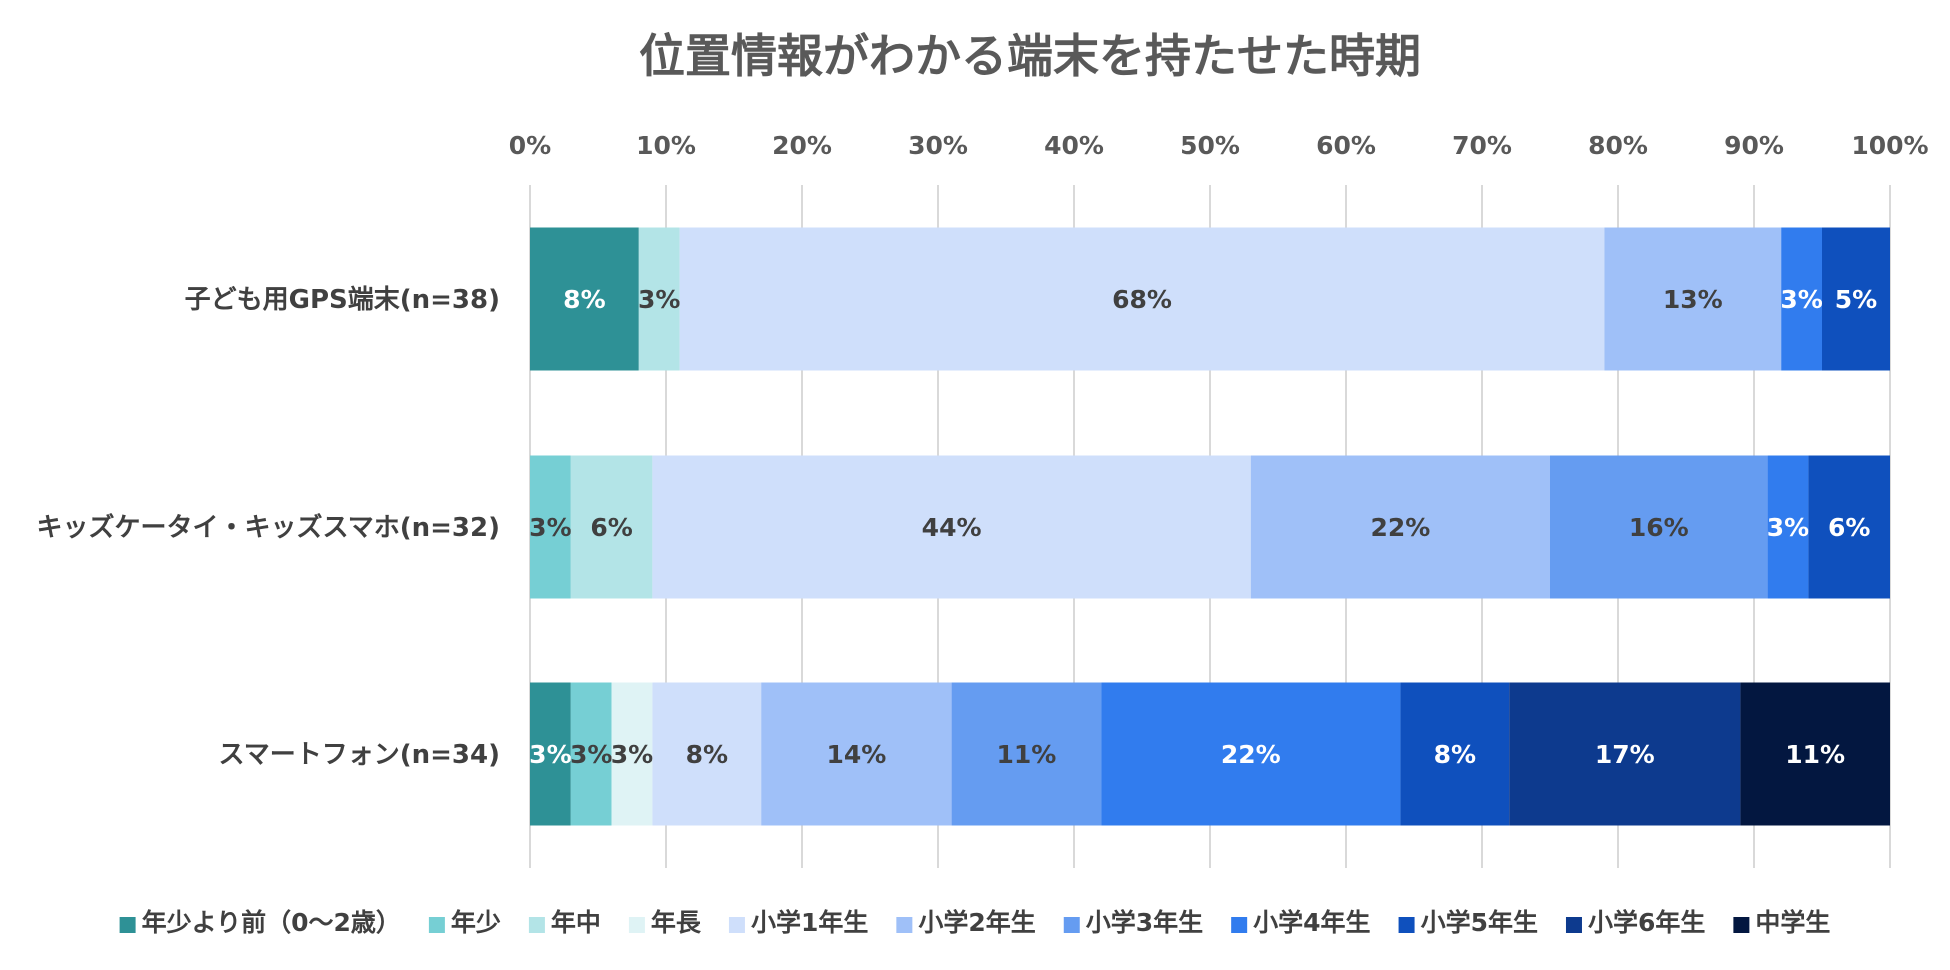 The width and height of the screenshot is (1950, 970). I want to click on x-tick-label: 90%, so click(1754, 145).